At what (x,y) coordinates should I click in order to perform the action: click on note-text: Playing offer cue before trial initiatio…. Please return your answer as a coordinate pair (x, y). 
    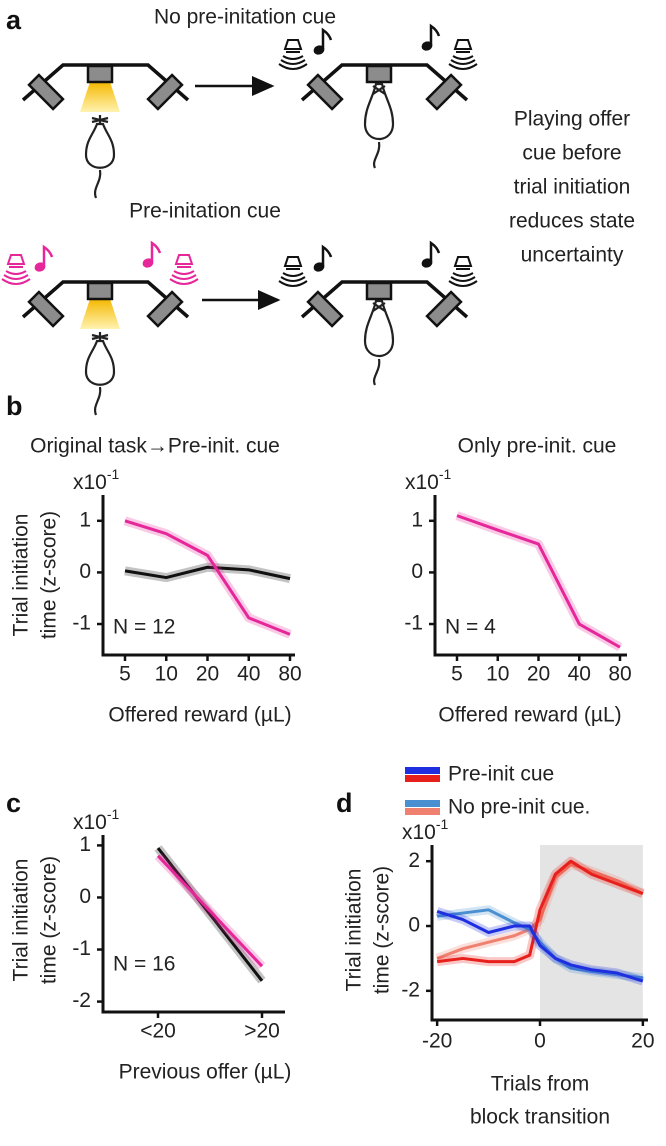
    Looking at the image, I should click on (572, 187).